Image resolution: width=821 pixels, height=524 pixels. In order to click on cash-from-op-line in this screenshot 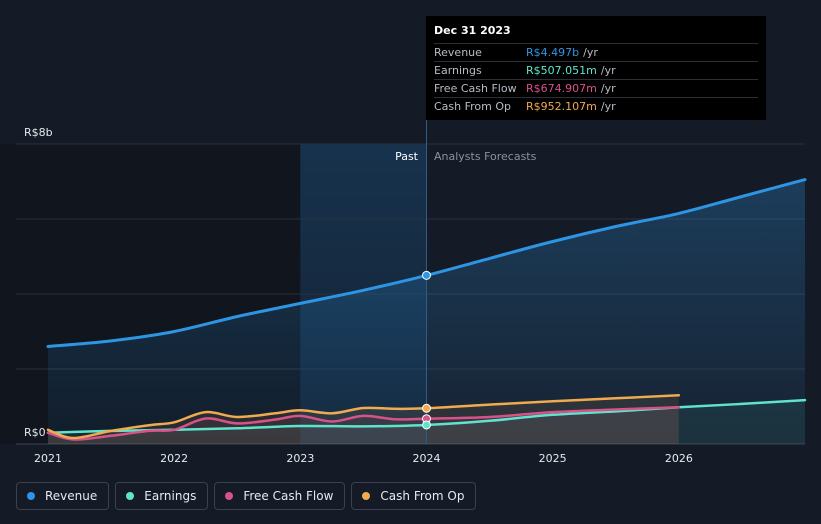, I will do `click(363, 417)`.